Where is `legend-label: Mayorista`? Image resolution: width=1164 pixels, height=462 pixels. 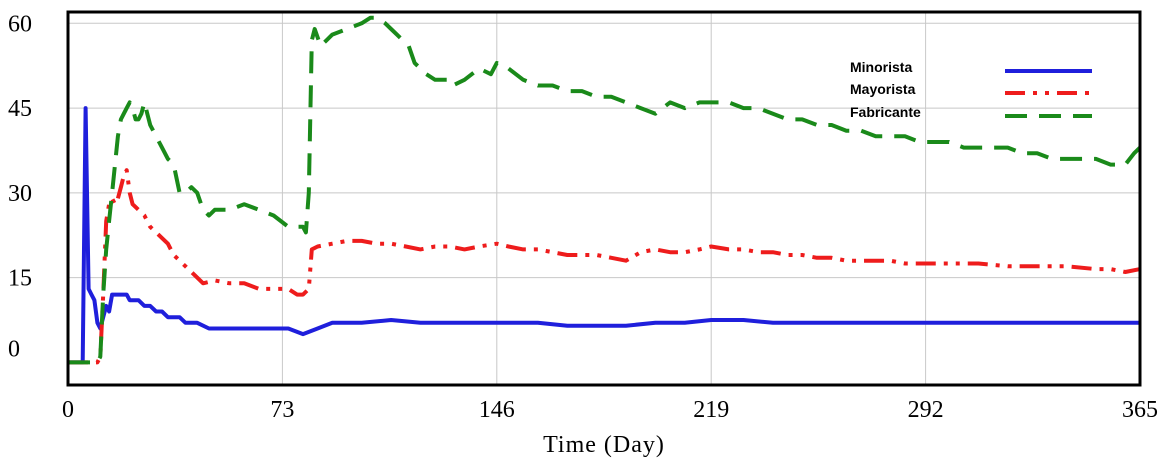 legend-label: Mayorista is located at coordinates (883, 89).